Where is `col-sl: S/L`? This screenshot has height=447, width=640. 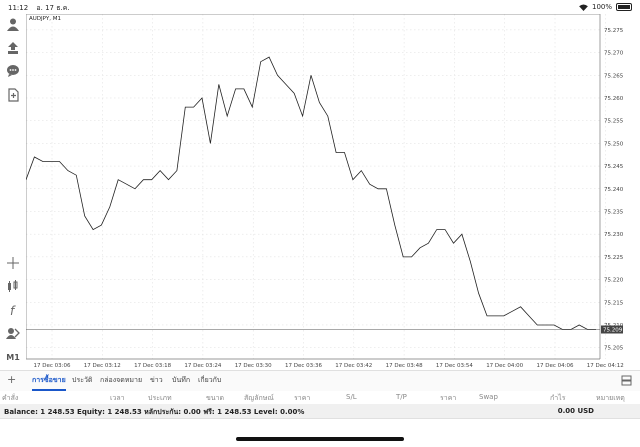 col-sl: S/L is located at coordinates (351, 397).